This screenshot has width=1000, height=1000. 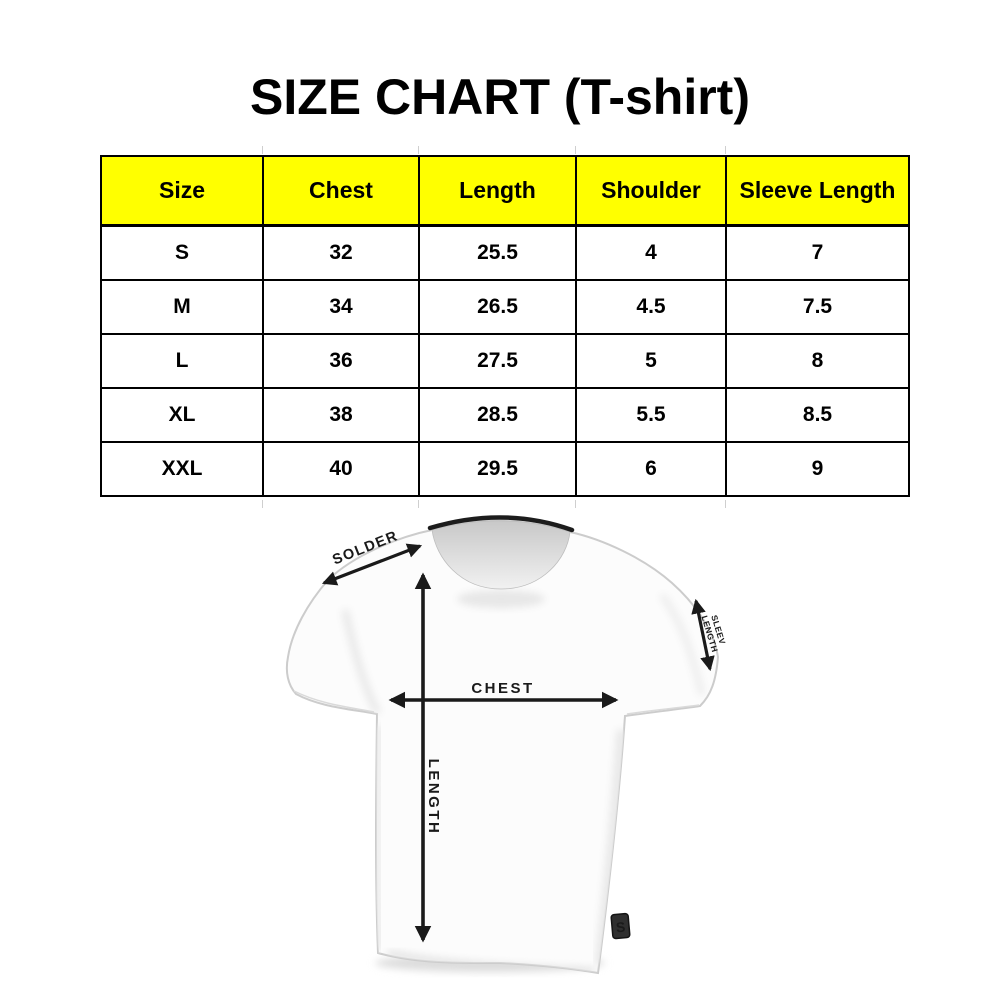 What do you see at coordinates (501, 524) in the screenshot?
I see `collar-line` at bounding box center [501, 524].